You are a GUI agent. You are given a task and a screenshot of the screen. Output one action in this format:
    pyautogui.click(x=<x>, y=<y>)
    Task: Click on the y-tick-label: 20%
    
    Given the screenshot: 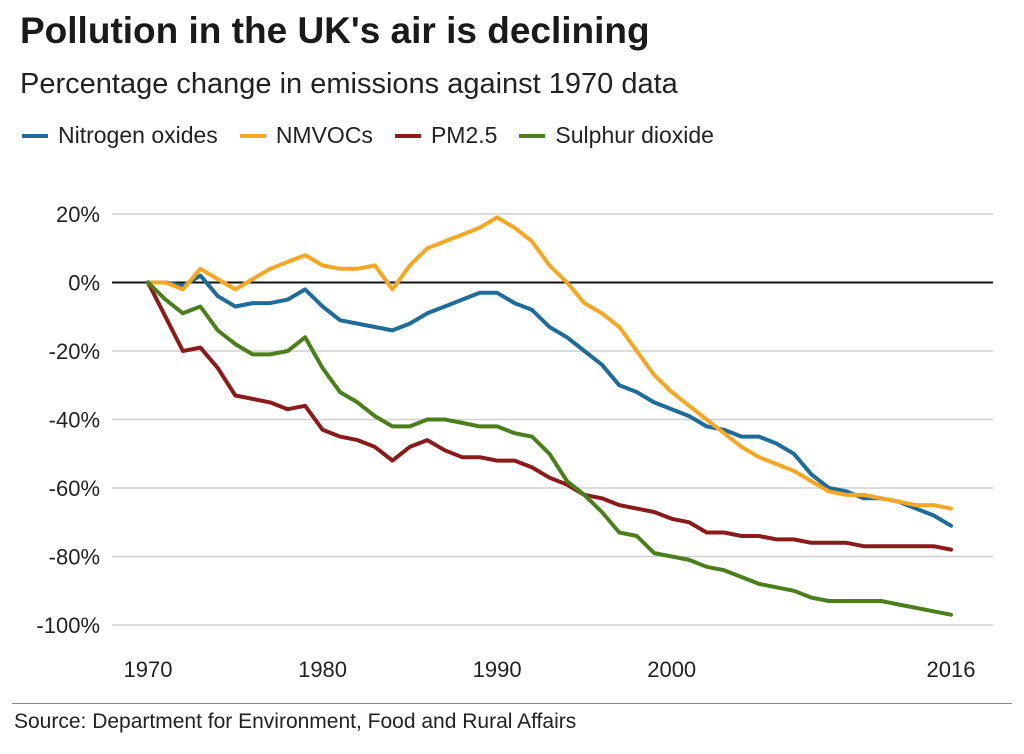 What is the action you would take?
    pyautogui.click(x=78, y=214)
    